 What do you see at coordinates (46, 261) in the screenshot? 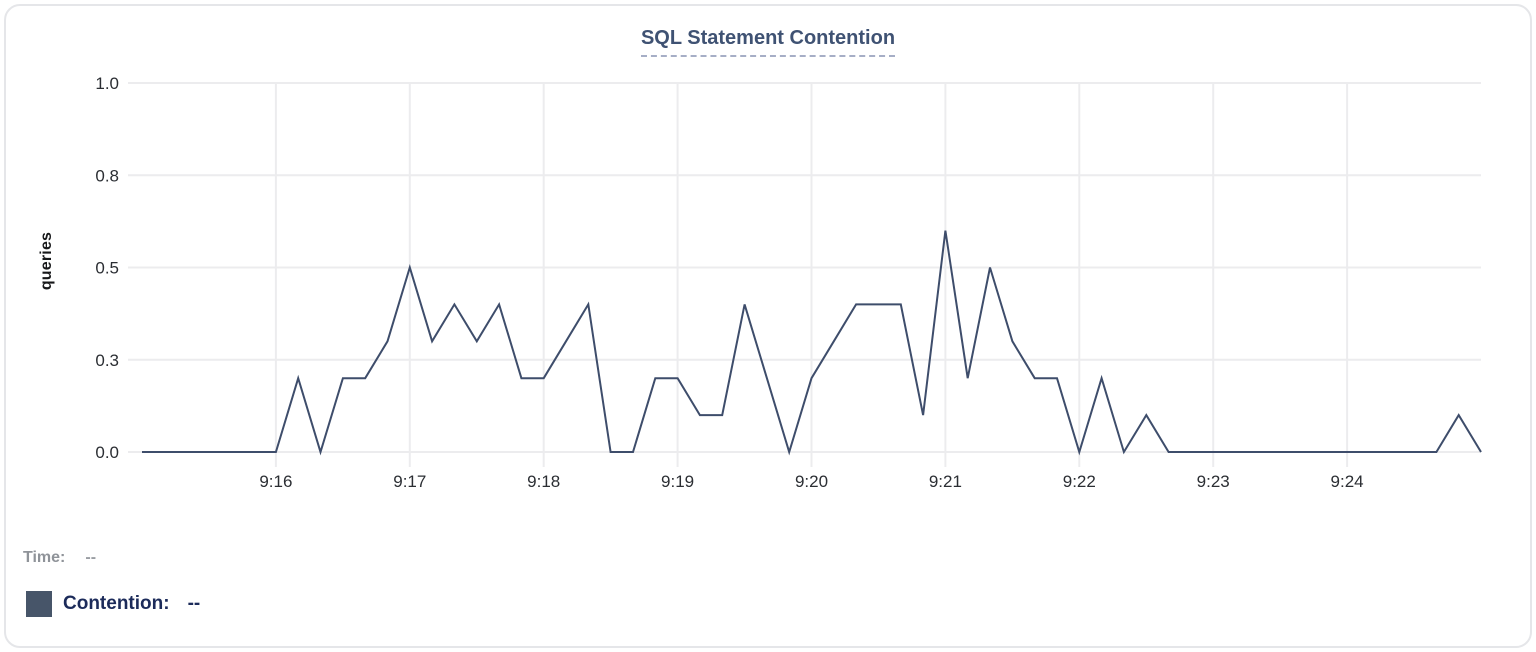
I see `y-axis-label: queries` at bounding box center [46, 261].